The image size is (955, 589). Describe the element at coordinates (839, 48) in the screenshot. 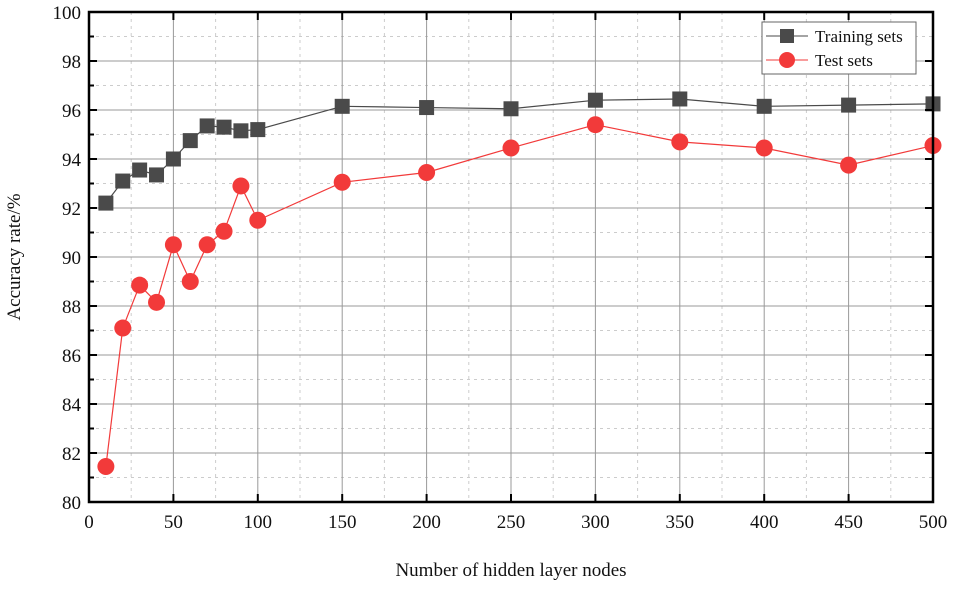

I see `legend: Training sets Test sets` at that location.